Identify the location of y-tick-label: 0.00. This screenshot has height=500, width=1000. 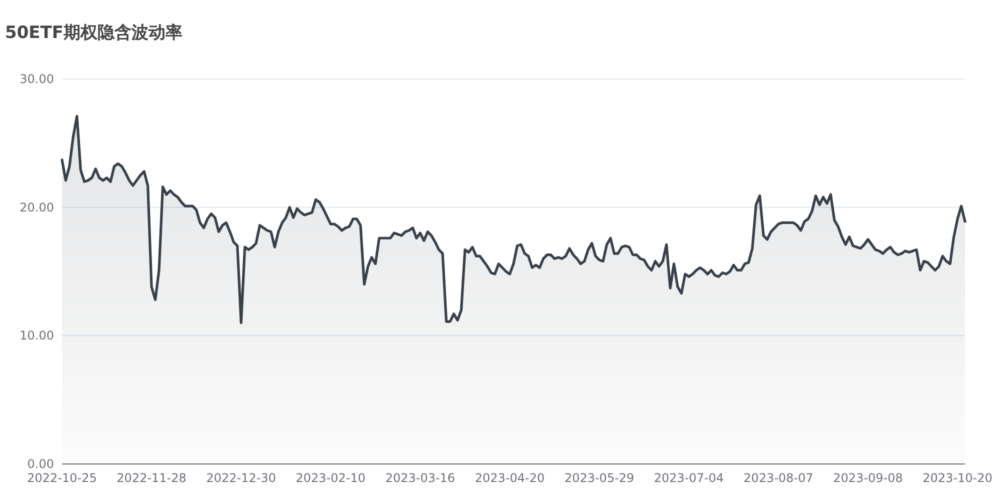
(40, 464).